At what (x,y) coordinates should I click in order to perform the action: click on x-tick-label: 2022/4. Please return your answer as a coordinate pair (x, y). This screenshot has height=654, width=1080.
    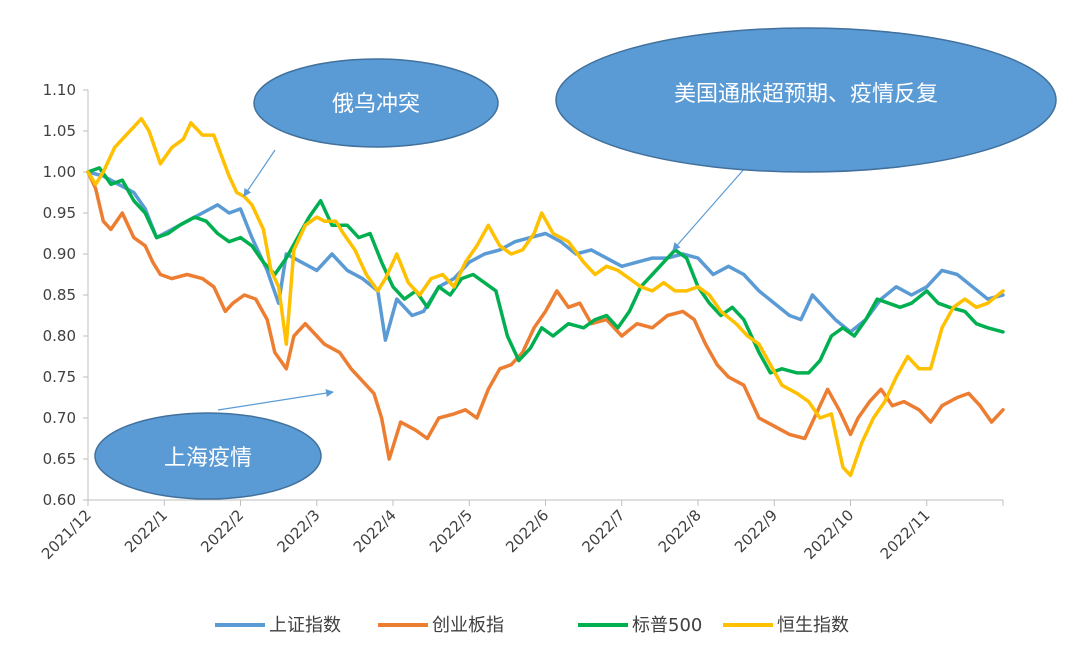
    Looking at the image, I should click on (375, 531).